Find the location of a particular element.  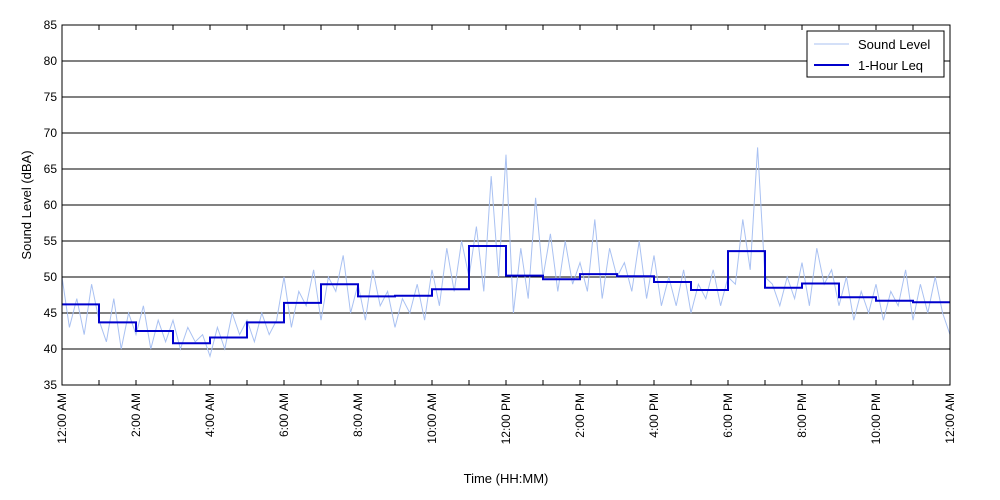

legend: Sound Level 1-Hour Leq is located at coordinates (875, 54).